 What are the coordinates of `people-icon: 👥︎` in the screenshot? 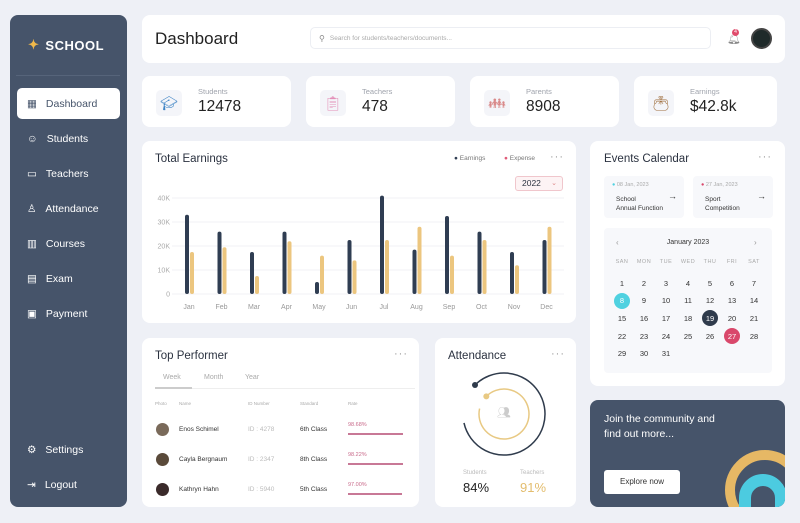 It's located at (504, 413).